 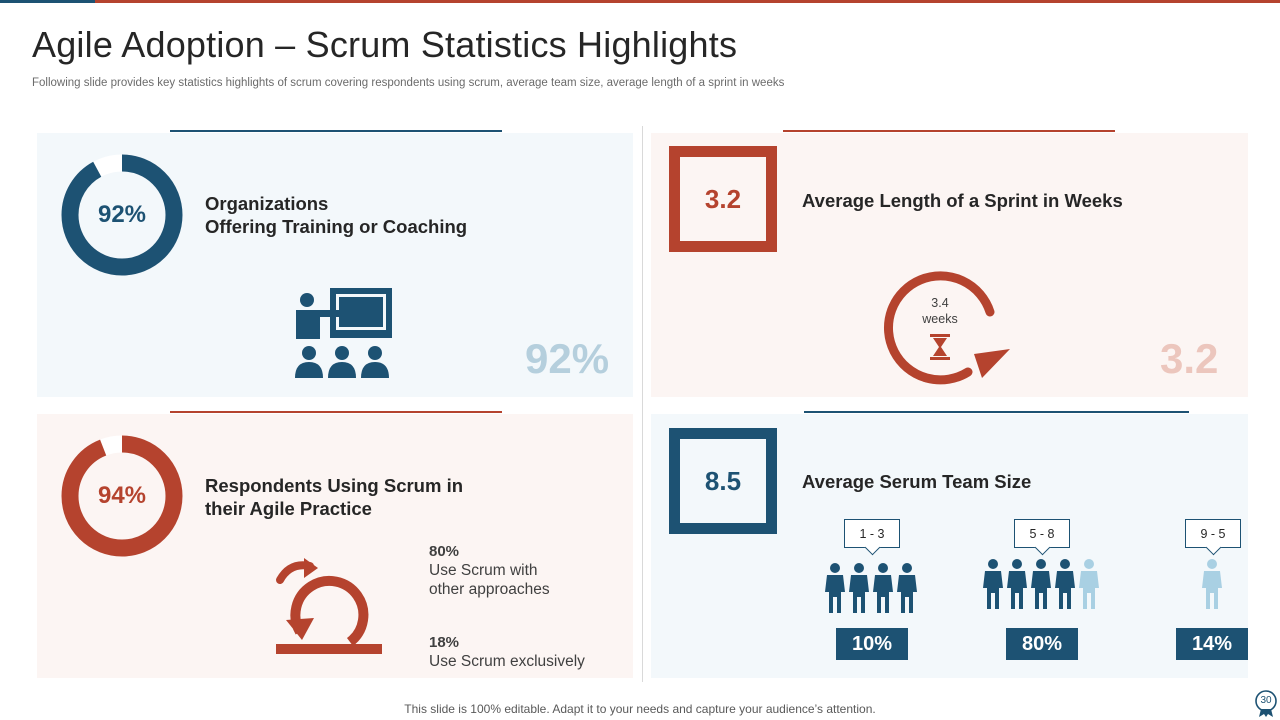 I want to click on training-donut-label: 92%, so click(x=122, y=214).